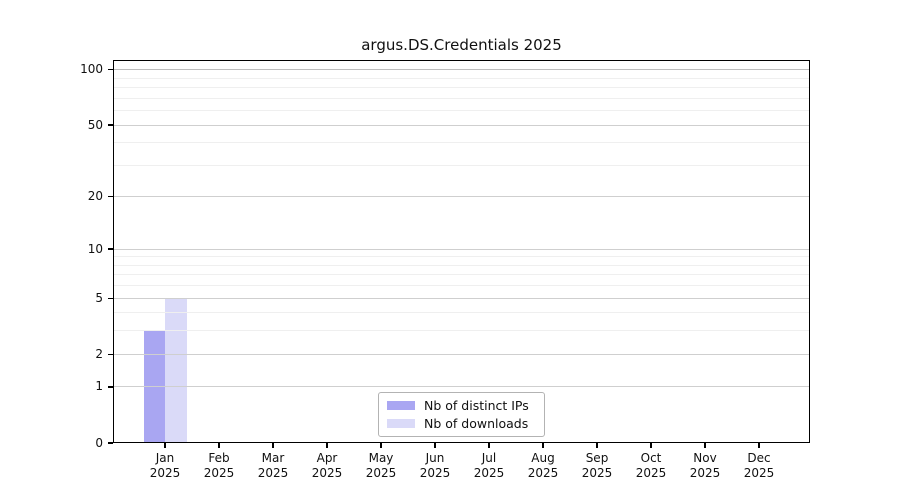 The image size is (900, 500). I want to click on x-tick-label: Sep 2025, so click(597, 465).